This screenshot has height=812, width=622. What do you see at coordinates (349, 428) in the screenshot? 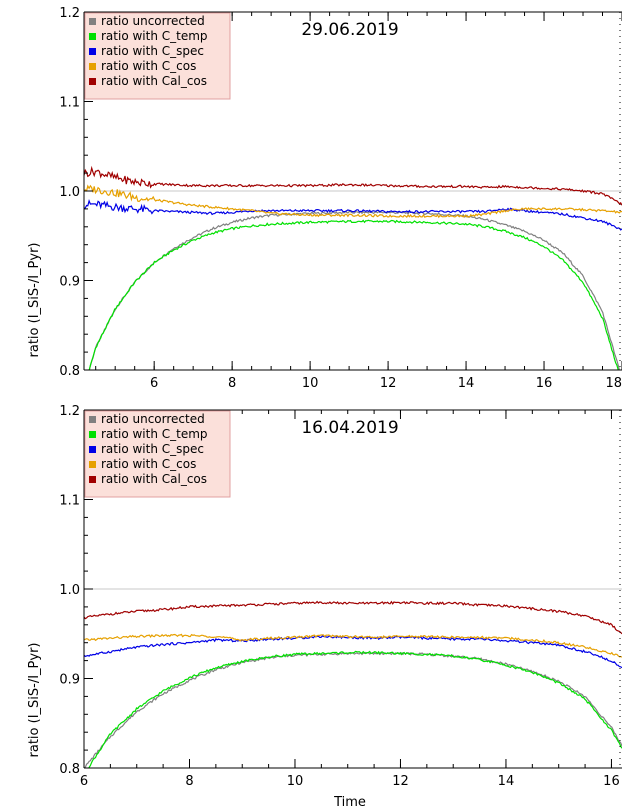
I see `chart-title-date: 16.04.2019` at bounding box center [349, 428].